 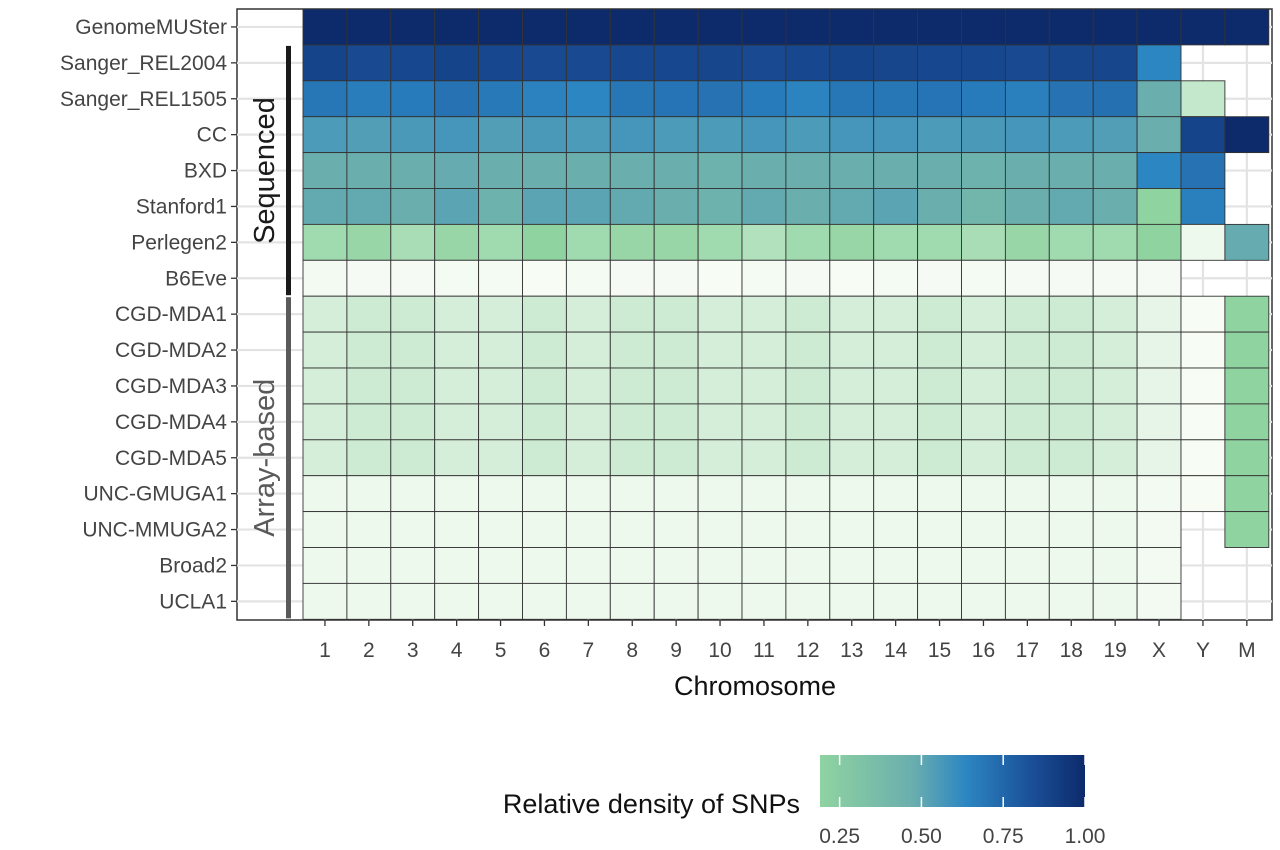 What do you see at coordinates (720, 27) in the screenshot?
I see `cell-GenomeMUSter-chr10` at bounding box center [720, 27].